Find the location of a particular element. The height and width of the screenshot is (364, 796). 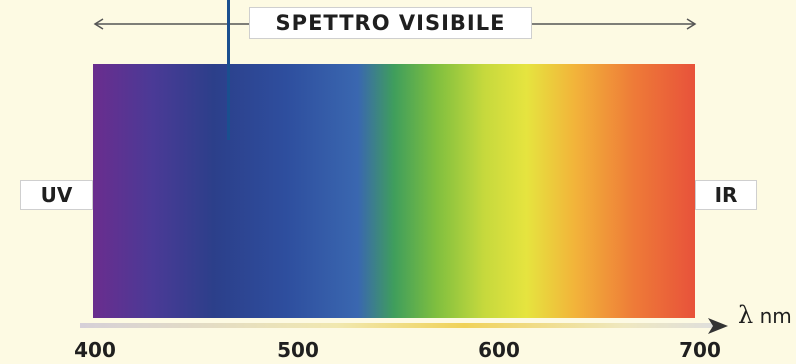

tick-label-700: 700 is located at coordinates (700, 350).